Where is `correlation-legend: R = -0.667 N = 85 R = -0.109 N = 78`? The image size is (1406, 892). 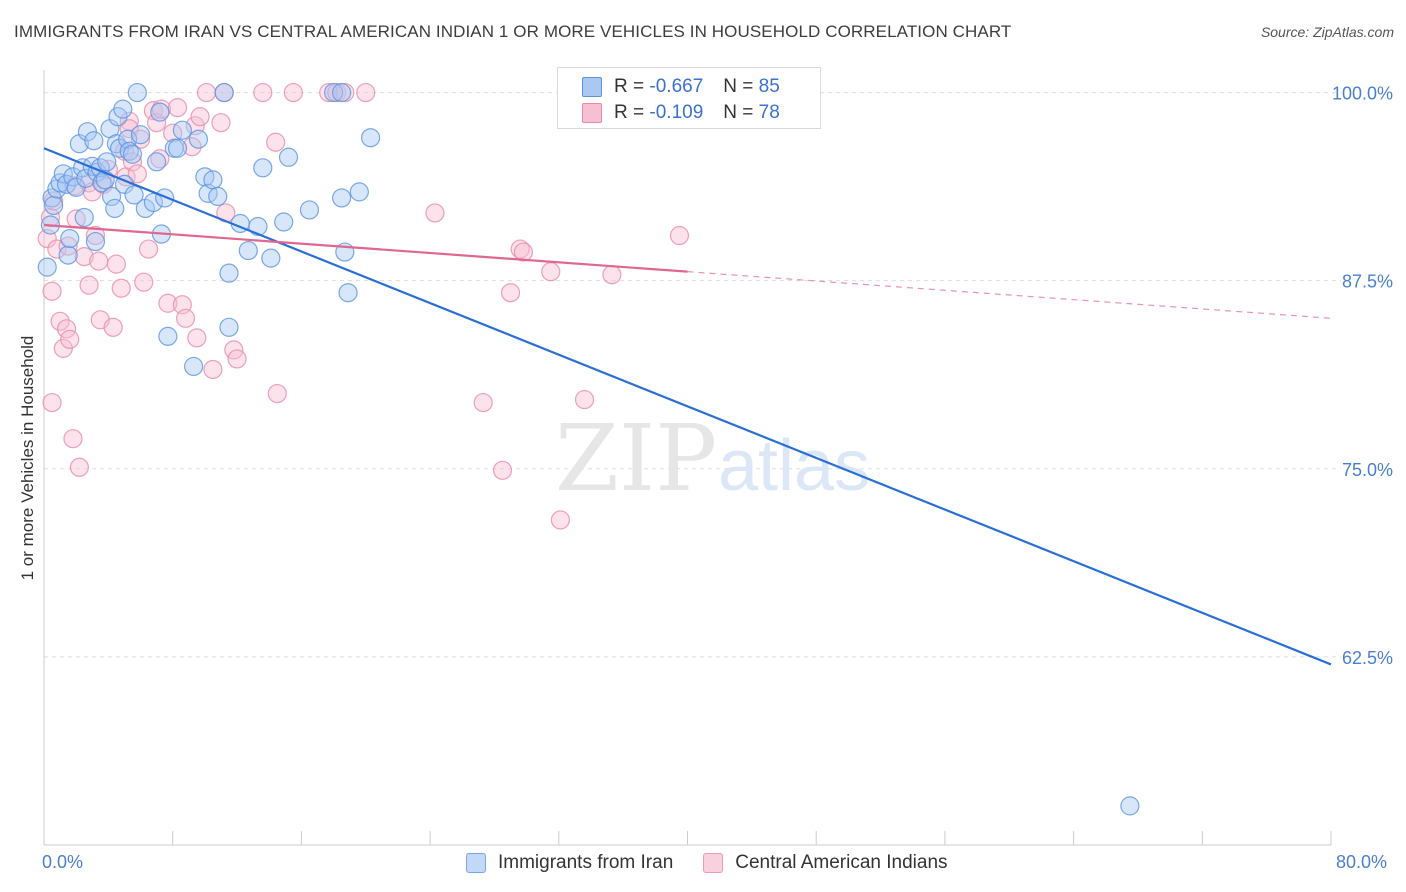
correlation-legend: R = -0.667 N = 85 R = -0.109 N = 78 is located at coordinates (689, 98).